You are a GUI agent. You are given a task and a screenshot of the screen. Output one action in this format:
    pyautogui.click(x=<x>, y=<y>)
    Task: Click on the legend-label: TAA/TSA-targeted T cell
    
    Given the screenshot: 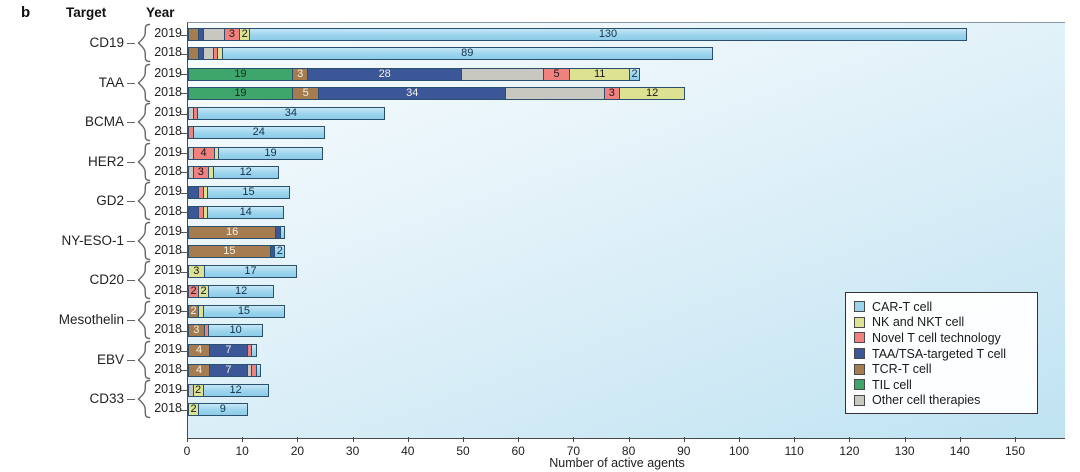 What is the action you would take?
    pyautogui.click(x=939, y=353)
    